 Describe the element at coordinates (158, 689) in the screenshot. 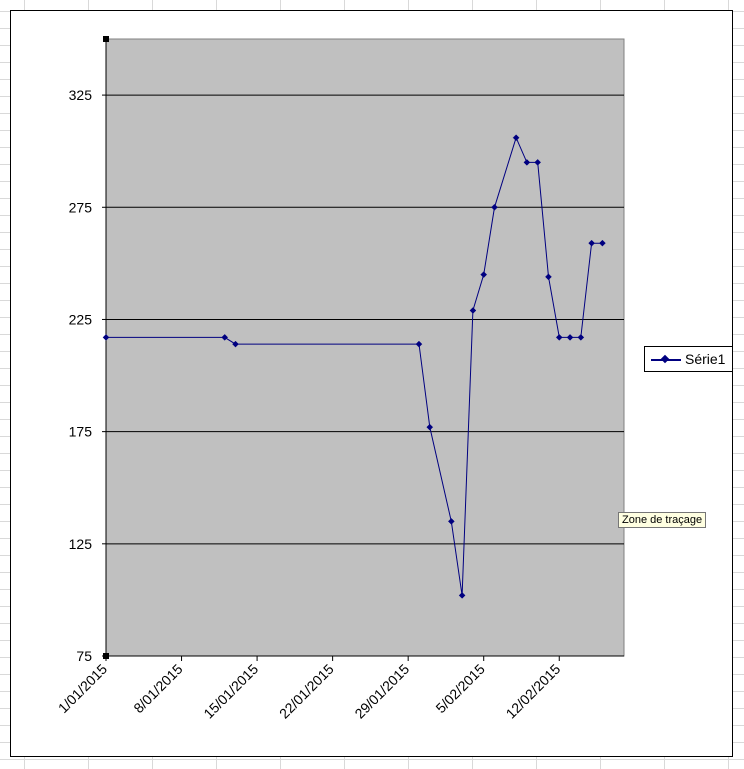

I see `x-tick-label-1: 8/01/2015` at that location.